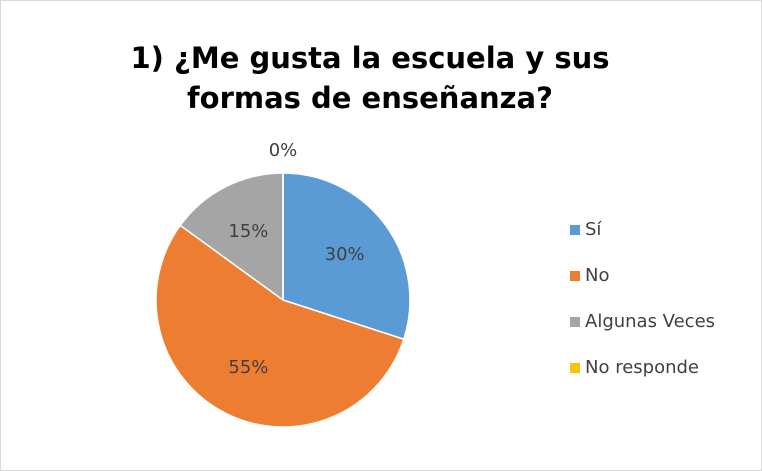 The height and width of the screenshot is (471, 762). I want to click on data-label: 30%, so click(345, 254).